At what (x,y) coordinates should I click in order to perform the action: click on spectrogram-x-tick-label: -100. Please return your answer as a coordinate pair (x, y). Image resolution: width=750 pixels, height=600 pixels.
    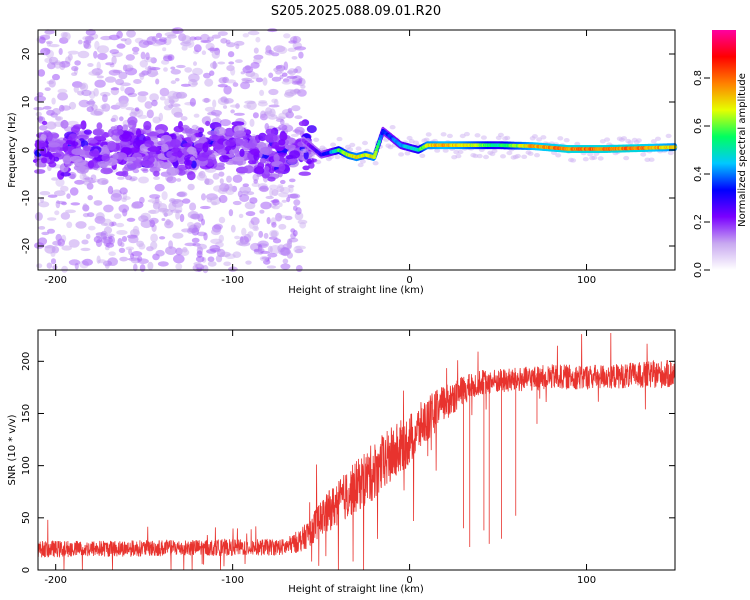
    Looking at the image, I should click on (232, 280).